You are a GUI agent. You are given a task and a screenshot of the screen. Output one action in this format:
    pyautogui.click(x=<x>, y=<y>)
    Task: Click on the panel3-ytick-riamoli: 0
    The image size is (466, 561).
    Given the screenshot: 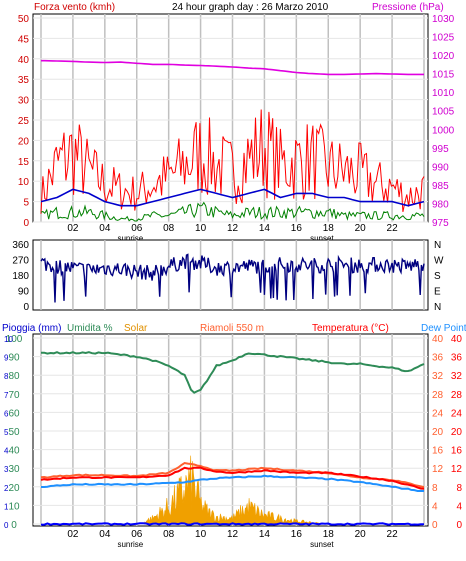 What is the action you would take?
    pyautogui.click(x=435, y=525)
    